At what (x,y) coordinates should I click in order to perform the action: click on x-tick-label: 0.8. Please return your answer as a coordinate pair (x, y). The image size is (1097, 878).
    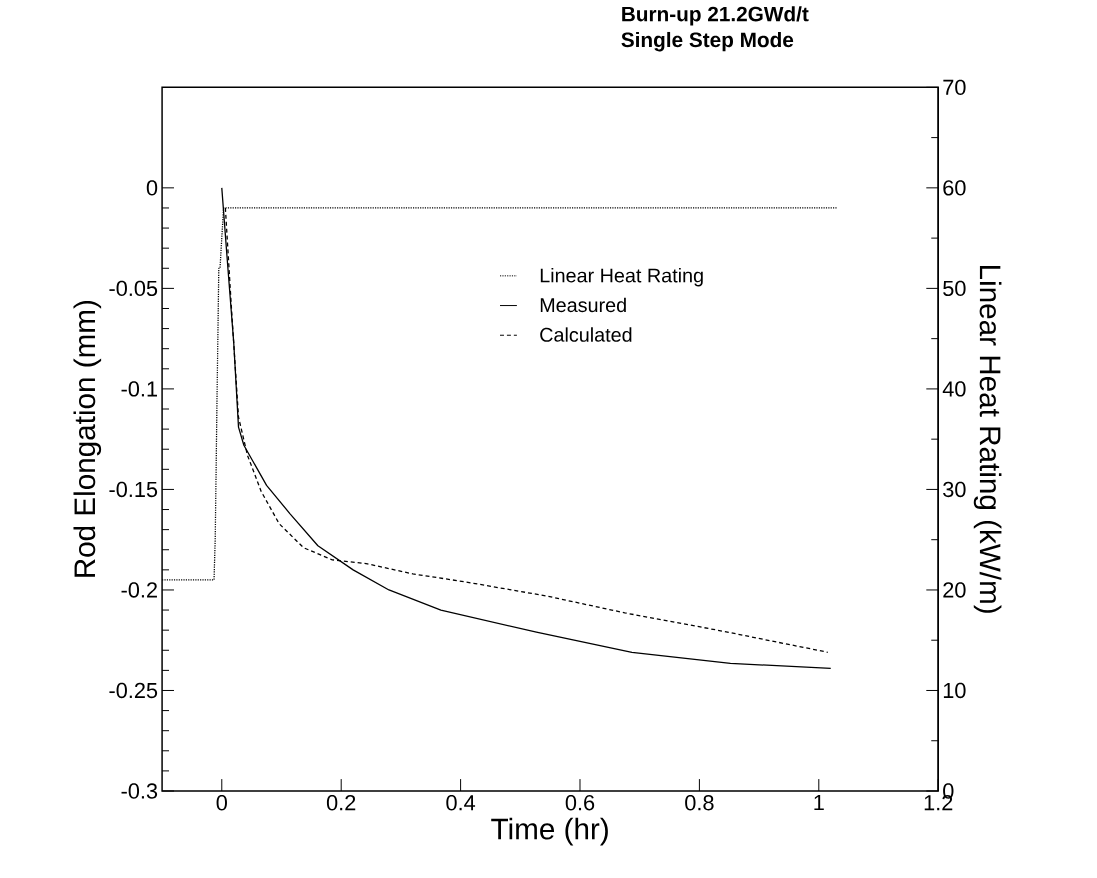
    Looking at the image, I should click on (699, 802).